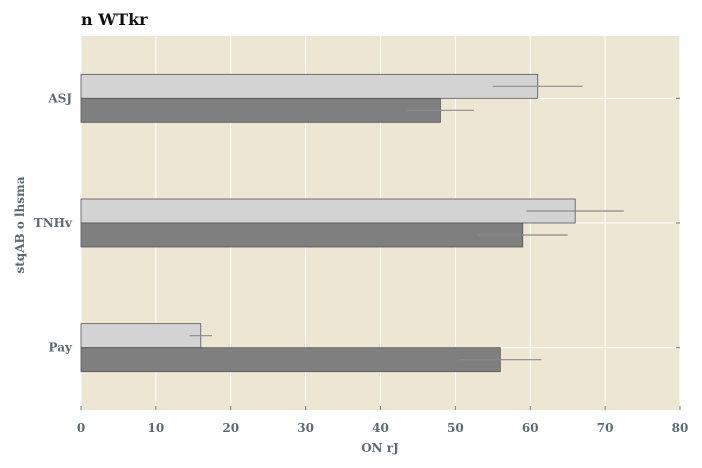  Describe the element at coordinates (380, 448) in the screenshot. I see `x-axis-label: ON rJ` at that location.